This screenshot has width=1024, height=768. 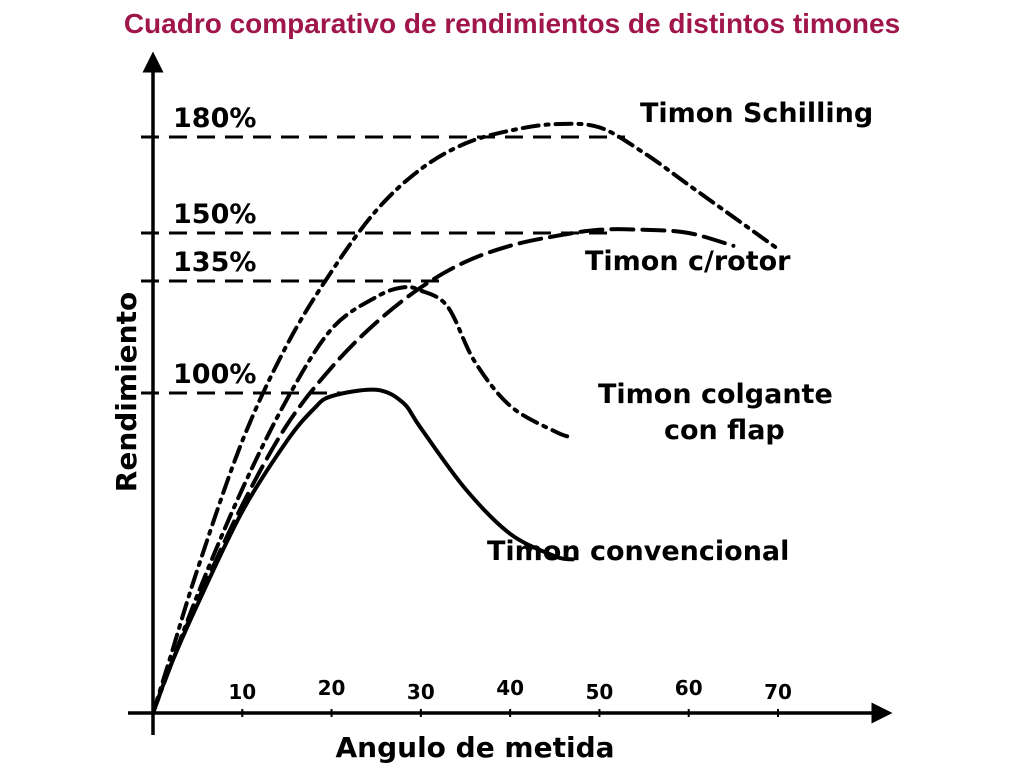 What do you see at coordinates (214, 262) in the screenshot?
I see `reference-line-label: 135%` at bounding box center [214, 262].